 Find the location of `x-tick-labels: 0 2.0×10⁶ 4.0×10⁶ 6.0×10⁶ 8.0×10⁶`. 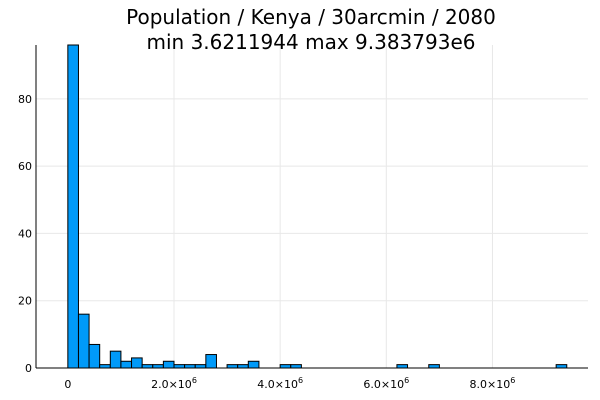

x-tick-labels: 0 2.0×10⁶ 4.0×10⁶ 6.0×10⁶ 8.0×10⁶ is located at coordinates (289, 383).